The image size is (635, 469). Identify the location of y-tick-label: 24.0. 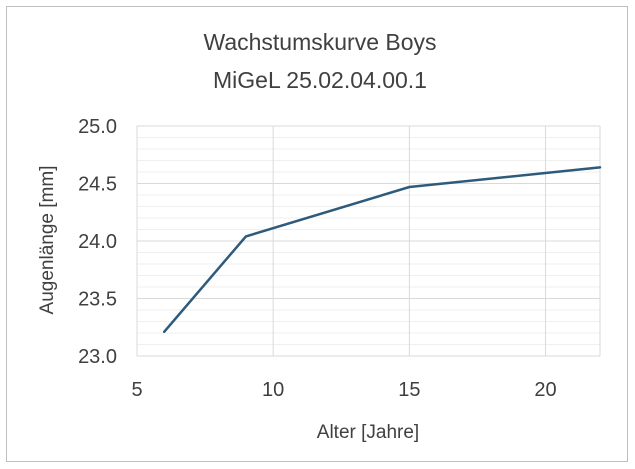
(97, 242).